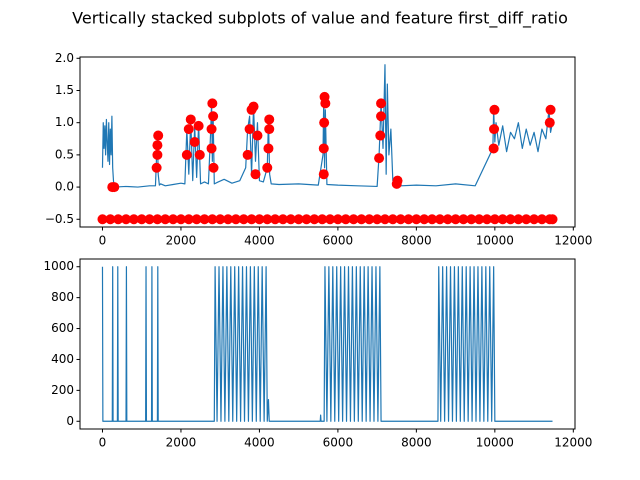  Describe the element at coordinates (59, 219) in the screenshot. I see `y-tick-label: −0.5` at that location.